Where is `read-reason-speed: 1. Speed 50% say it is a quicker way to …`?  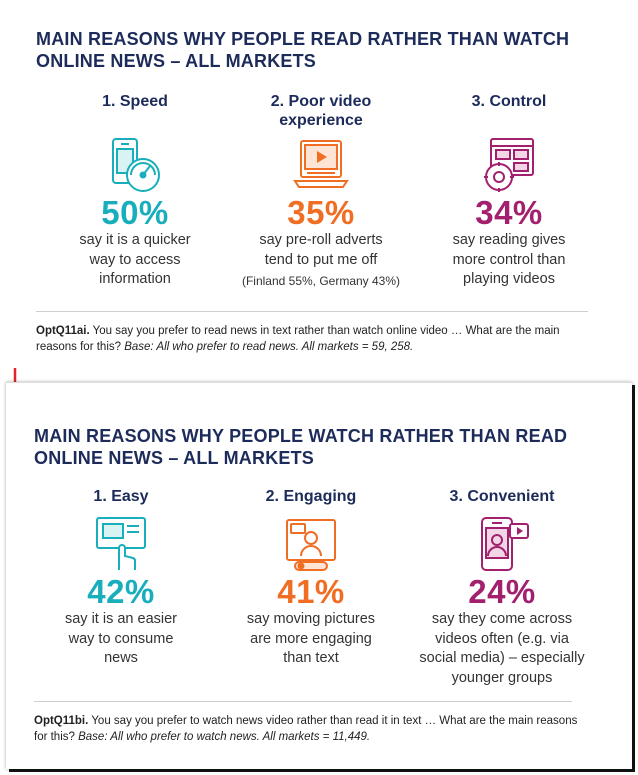 read-reason-speed: 1. Speed 50% say it is a quicker way to … is located at coordinates (135, 191).